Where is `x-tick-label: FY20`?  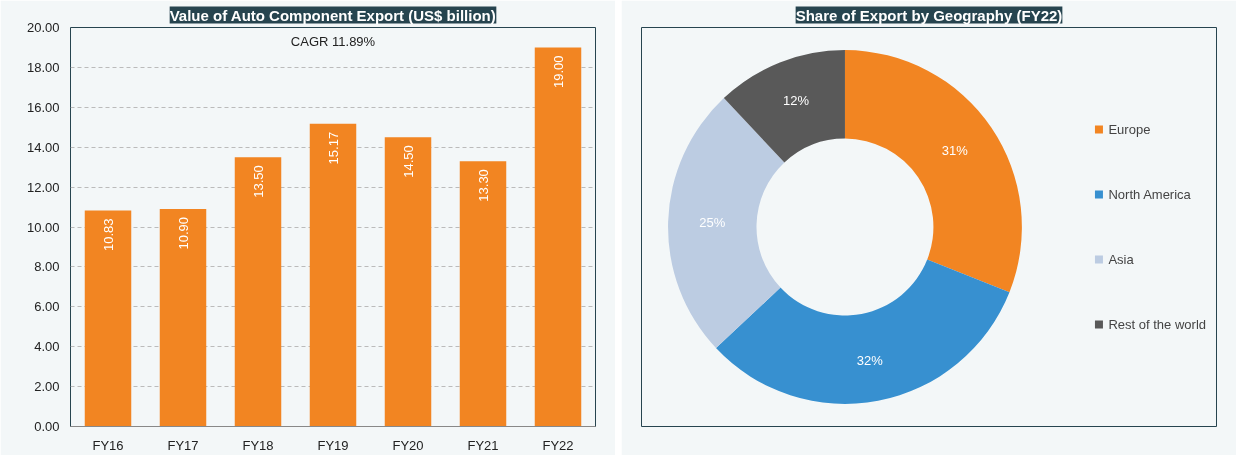 x-tick-label: FY20 is located at coordinates (408, 445).